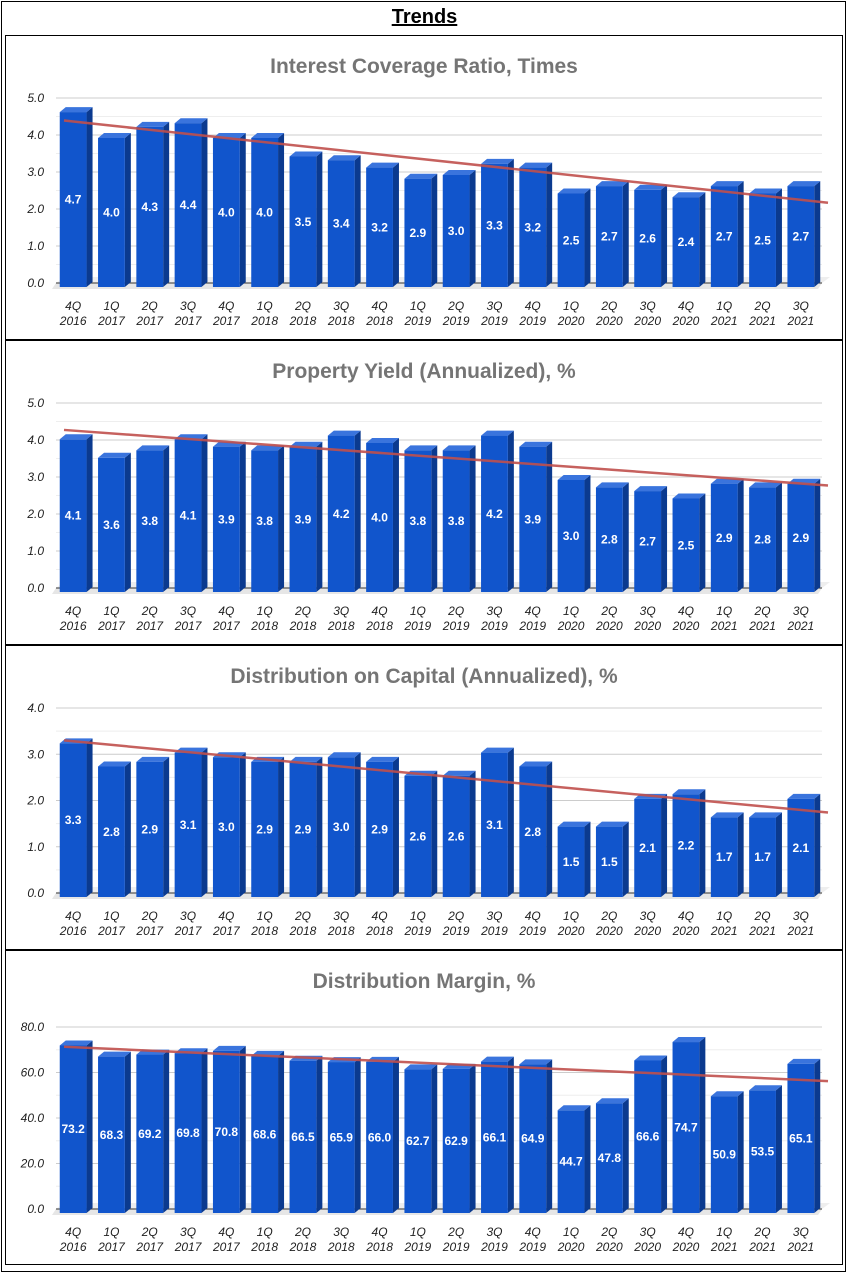 The width and height of the screenshot is (849, 1275). Describe the element at coordinates (437, 1212) in the screenshot. I see `chart-floor-front` at that location.